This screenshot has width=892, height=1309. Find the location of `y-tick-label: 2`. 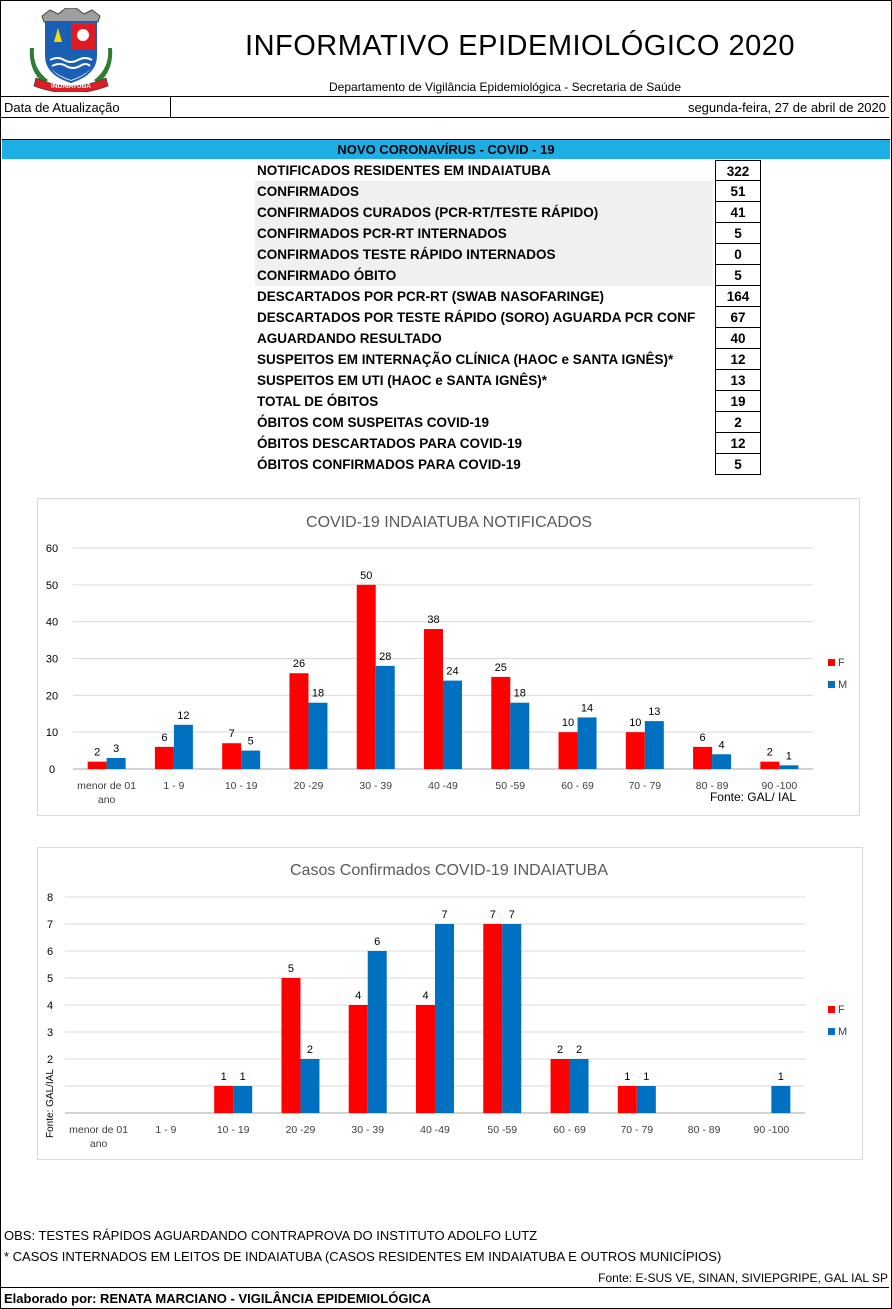

y-tick-label: 2 is located at coordinates (50, 1060).